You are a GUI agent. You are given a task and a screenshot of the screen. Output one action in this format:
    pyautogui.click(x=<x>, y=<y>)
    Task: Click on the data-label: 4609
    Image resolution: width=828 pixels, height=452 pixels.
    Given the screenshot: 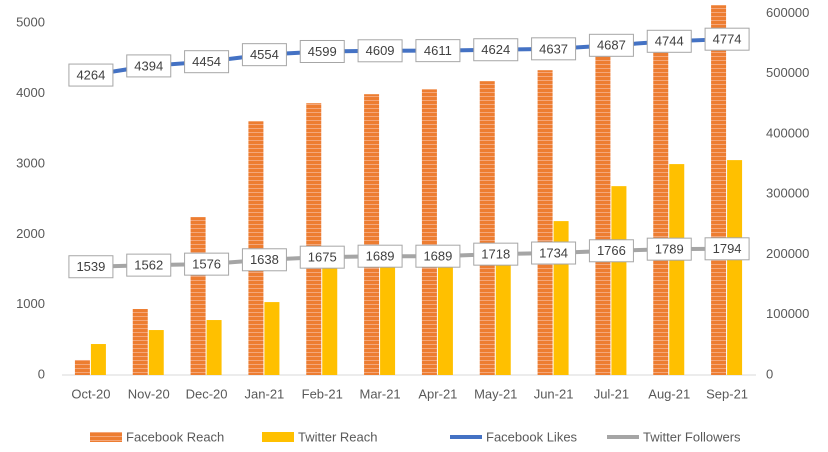 What is the action you would take?
    pyautogui.click(x=380, y=50)
    